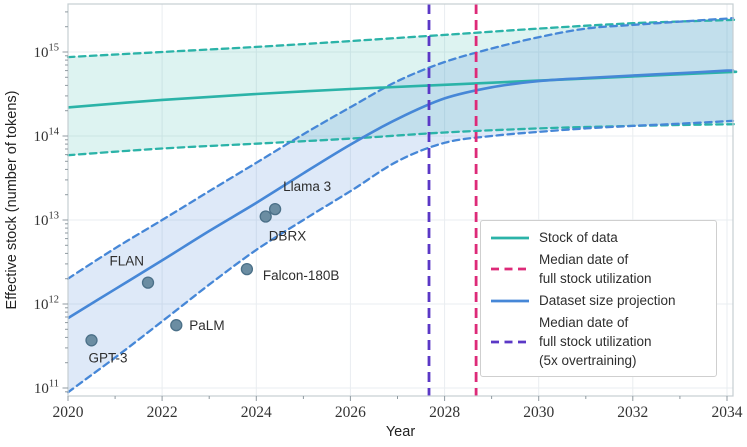  What do you see at coordinates (538, 412) in the screenshot?
I see `x-tick-label: 2030` at bounding box center [538, 412].